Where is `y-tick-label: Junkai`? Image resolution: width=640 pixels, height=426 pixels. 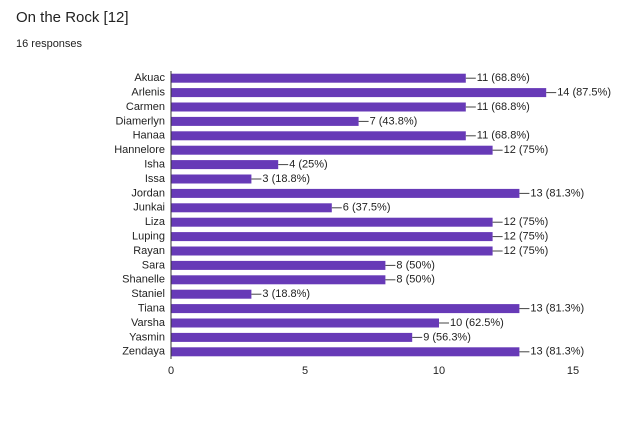 y-tick-label: Junkai is located at coordinates (149, 208).